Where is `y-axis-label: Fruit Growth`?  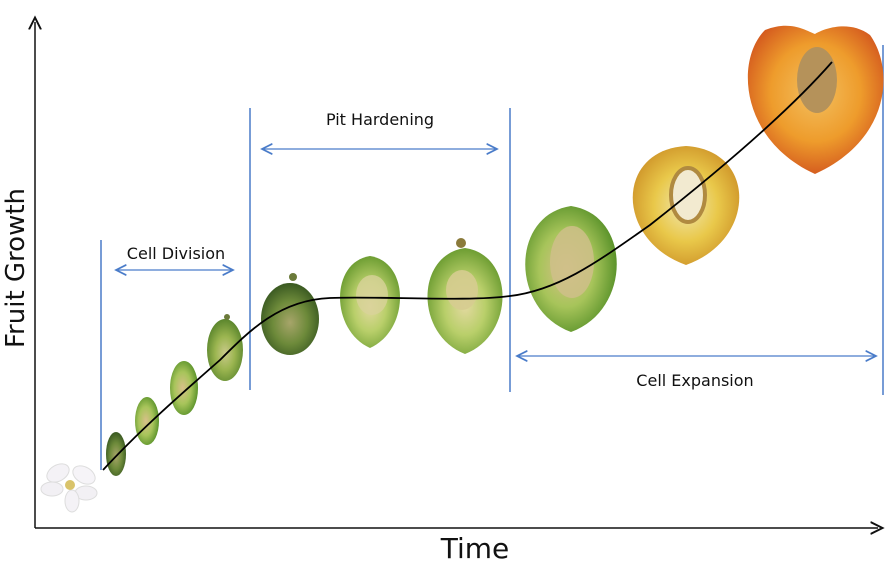
y-axis-label: Fruit Growth is located at coordinates (16, 268).